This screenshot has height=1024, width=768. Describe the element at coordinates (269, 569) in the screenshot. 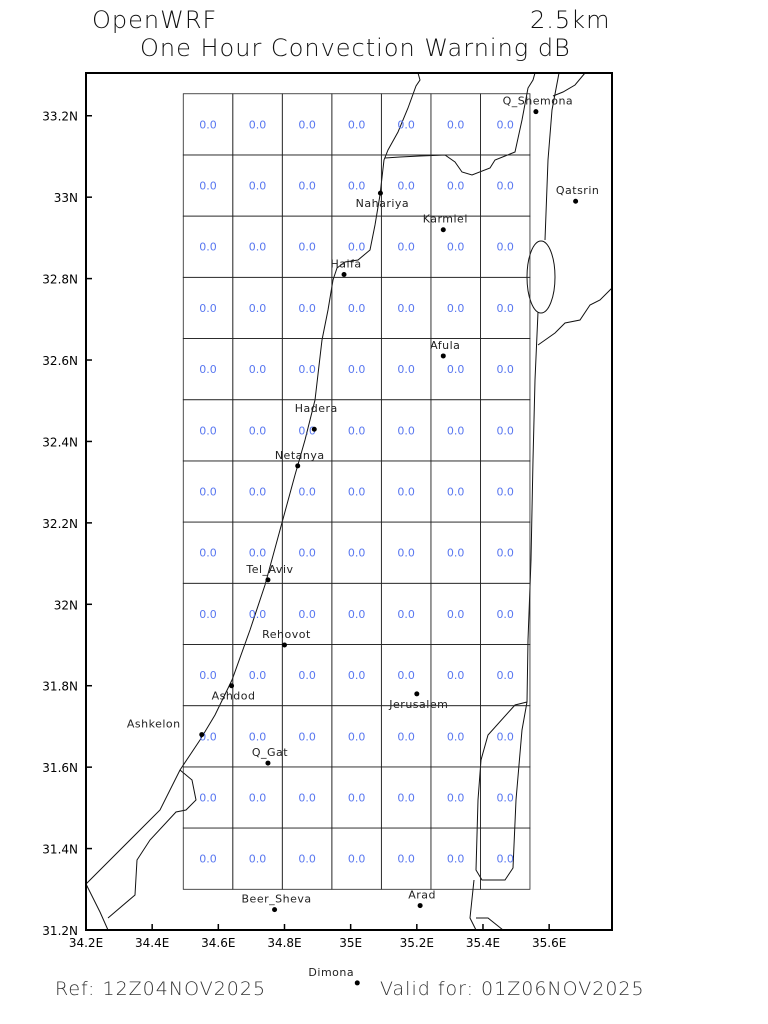

I see `city-label: Tel_Aviv` at that location.